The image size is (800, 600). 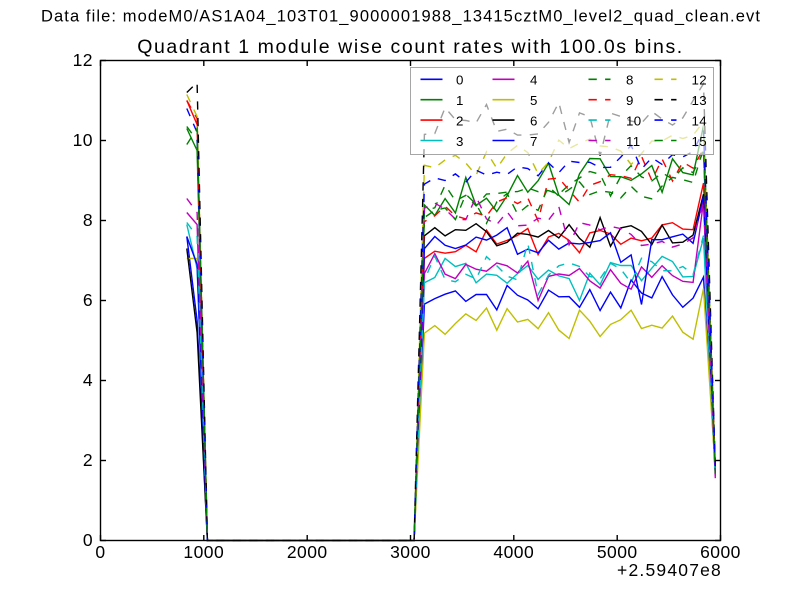 What do you see at coordinates (460, 141) in the screenshot?
I see `svg-text: 3` at bounding box center [460, 141].